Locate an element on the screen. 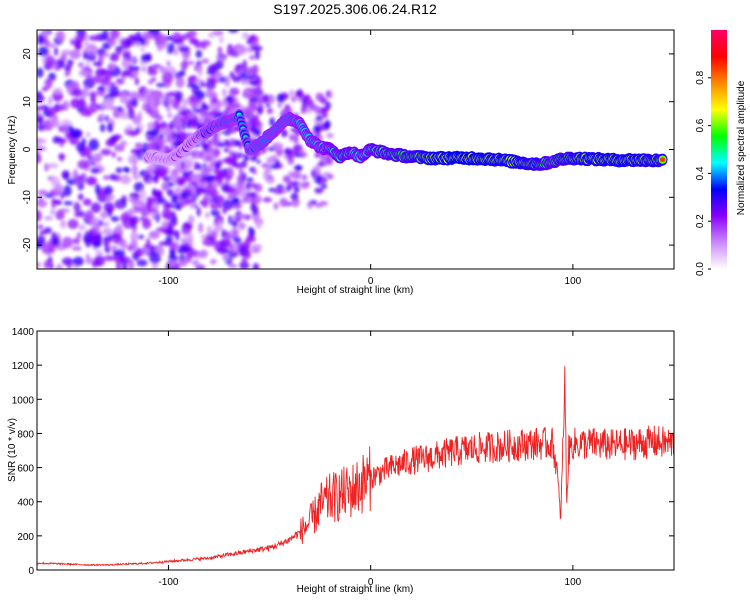 This screenshot has width=750, height=600. spectrogram-ylabel: Frequency (Hz) is located at coordinates (12, 150).